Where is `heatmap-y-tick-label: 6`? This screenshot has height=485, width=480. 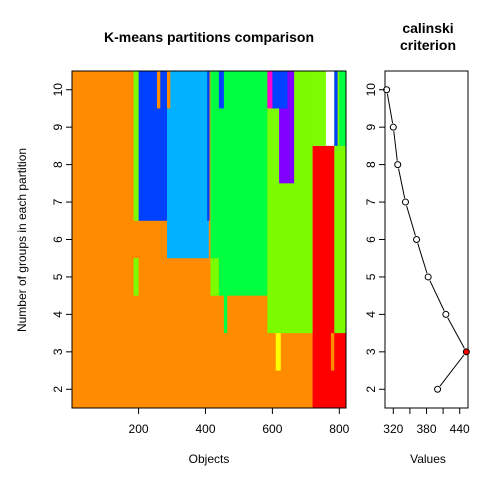
heatmap-y-tick-label: 6 is located at coordinates (58, 239).